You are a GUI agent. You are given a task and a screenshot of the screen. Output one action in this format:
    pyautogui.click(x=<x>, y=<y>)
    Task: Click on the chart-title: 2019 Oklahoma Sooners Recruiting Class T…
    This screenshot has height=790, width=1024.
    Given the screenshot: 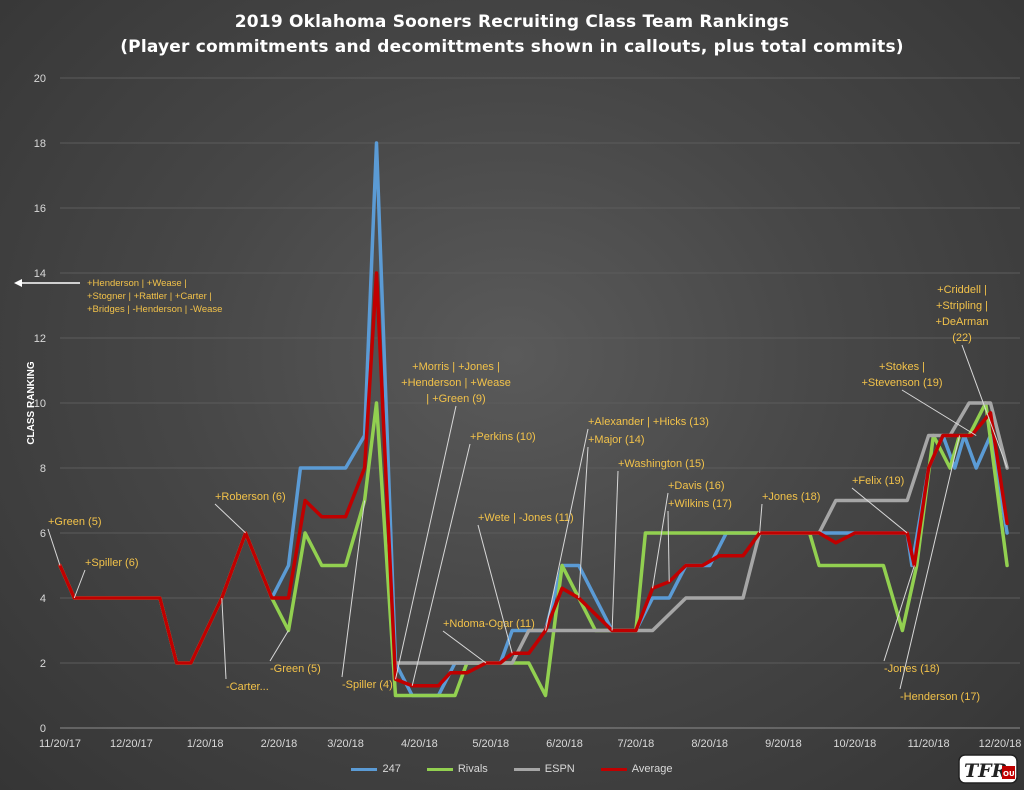 What is the action you would take?
    pyautogui.click(x=512, y=35)
    